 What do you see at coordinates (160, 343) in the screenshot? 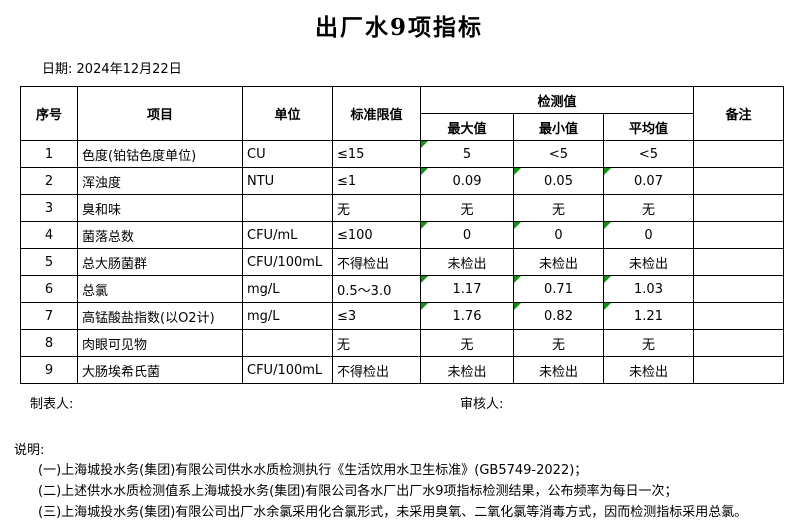
I see `cell-item: 肉眼可见物` at bounding box center [160, 343].